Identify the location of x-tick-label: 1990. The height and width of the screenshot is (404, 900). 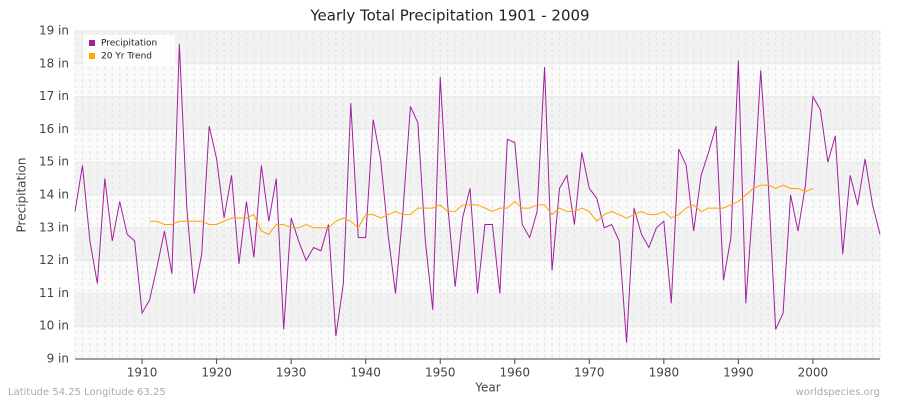
(738, 373).